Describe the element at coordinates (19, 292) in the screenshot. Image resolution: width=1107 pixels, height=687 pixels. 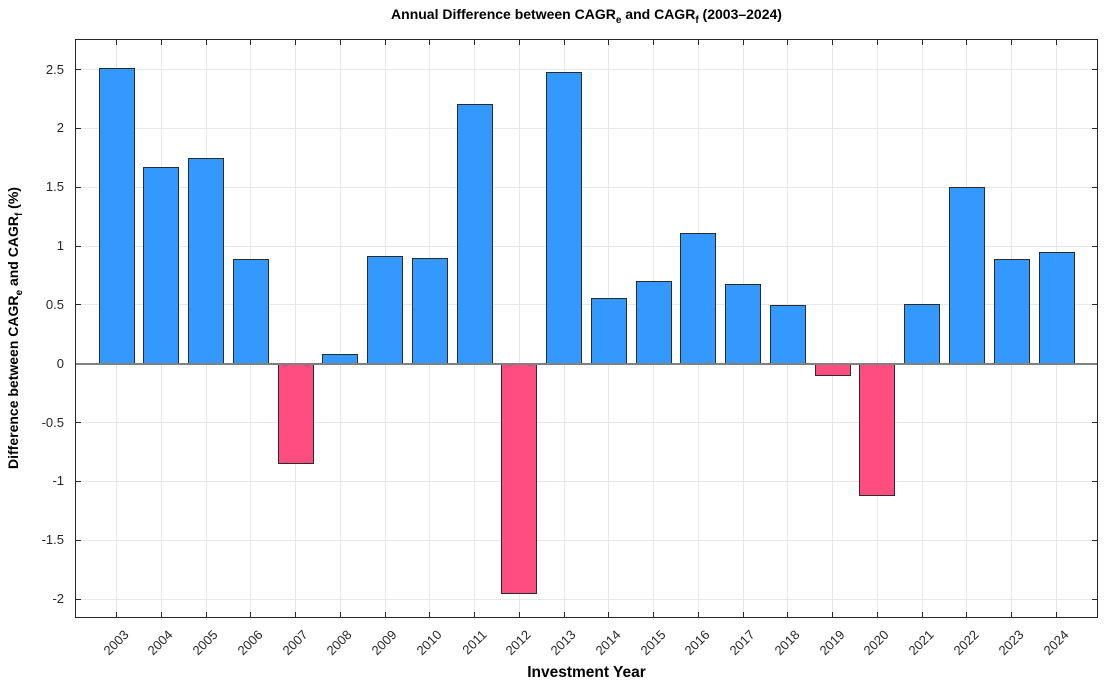
I see `y-axis-label-subscript-e: e` at that location.